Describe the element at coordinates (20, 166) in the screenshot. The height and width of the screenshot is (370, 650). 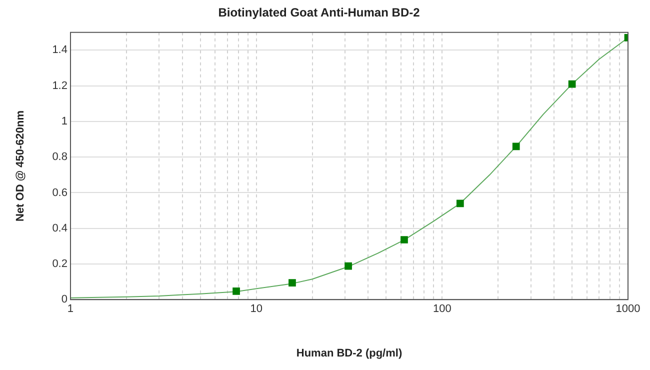
I see `y-axis-title: Net OD @ 450-620nm` at that location.